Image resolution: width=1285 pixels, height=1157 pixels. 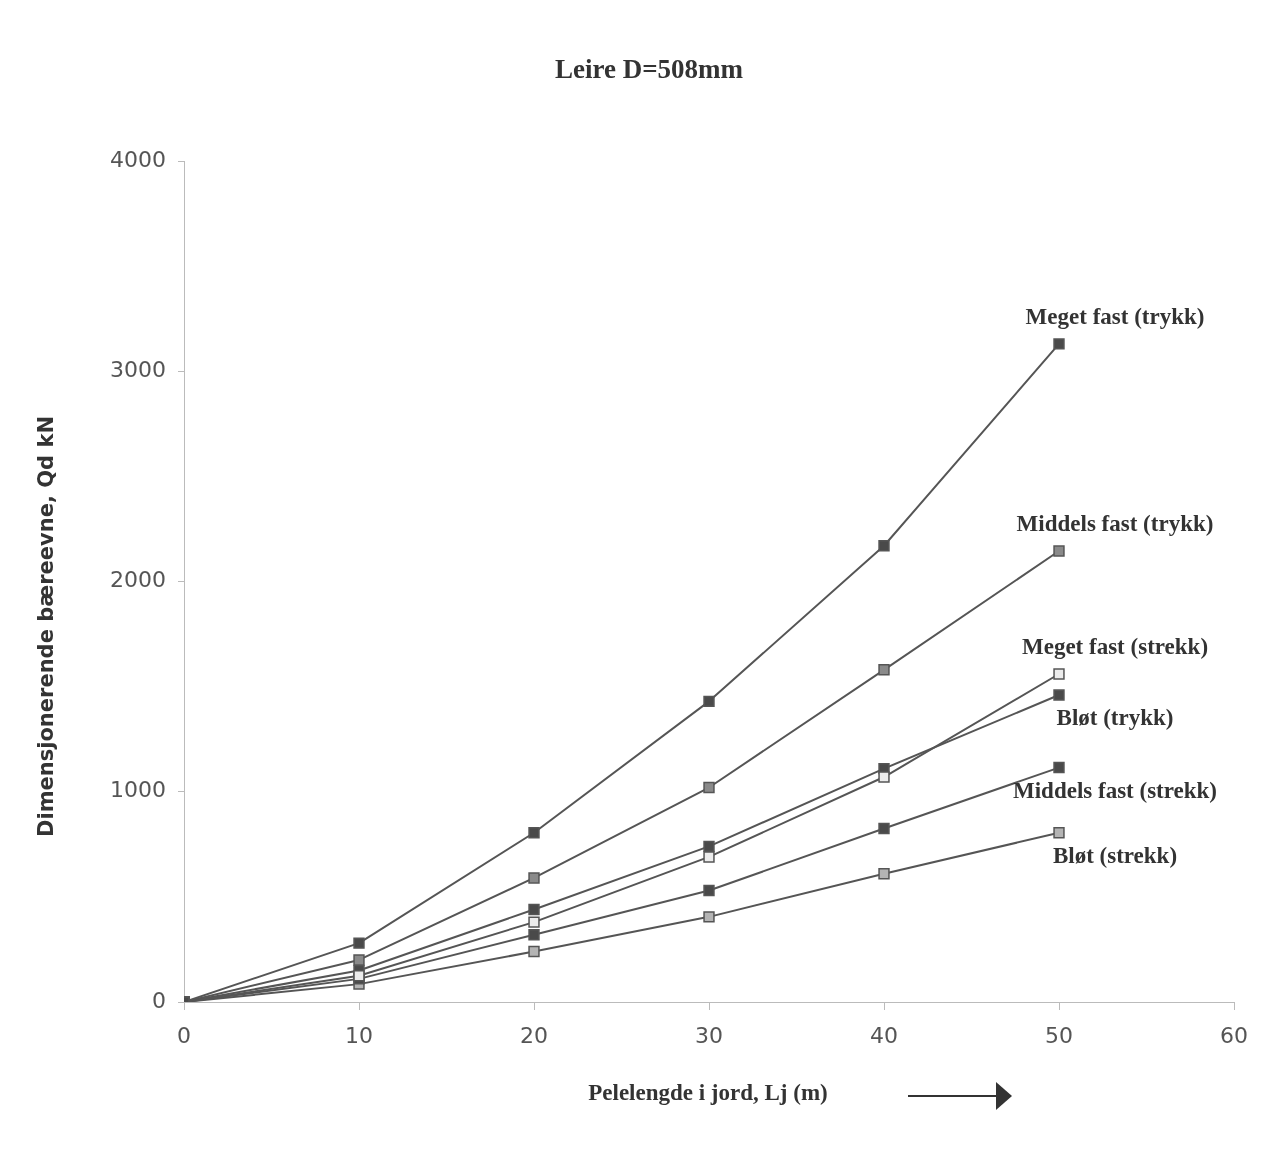 What do you see at coordinates (1115, 790) in the screenshot?
I see `series-label: Middels fast (strekk)` at bounding box center [1115, 790].